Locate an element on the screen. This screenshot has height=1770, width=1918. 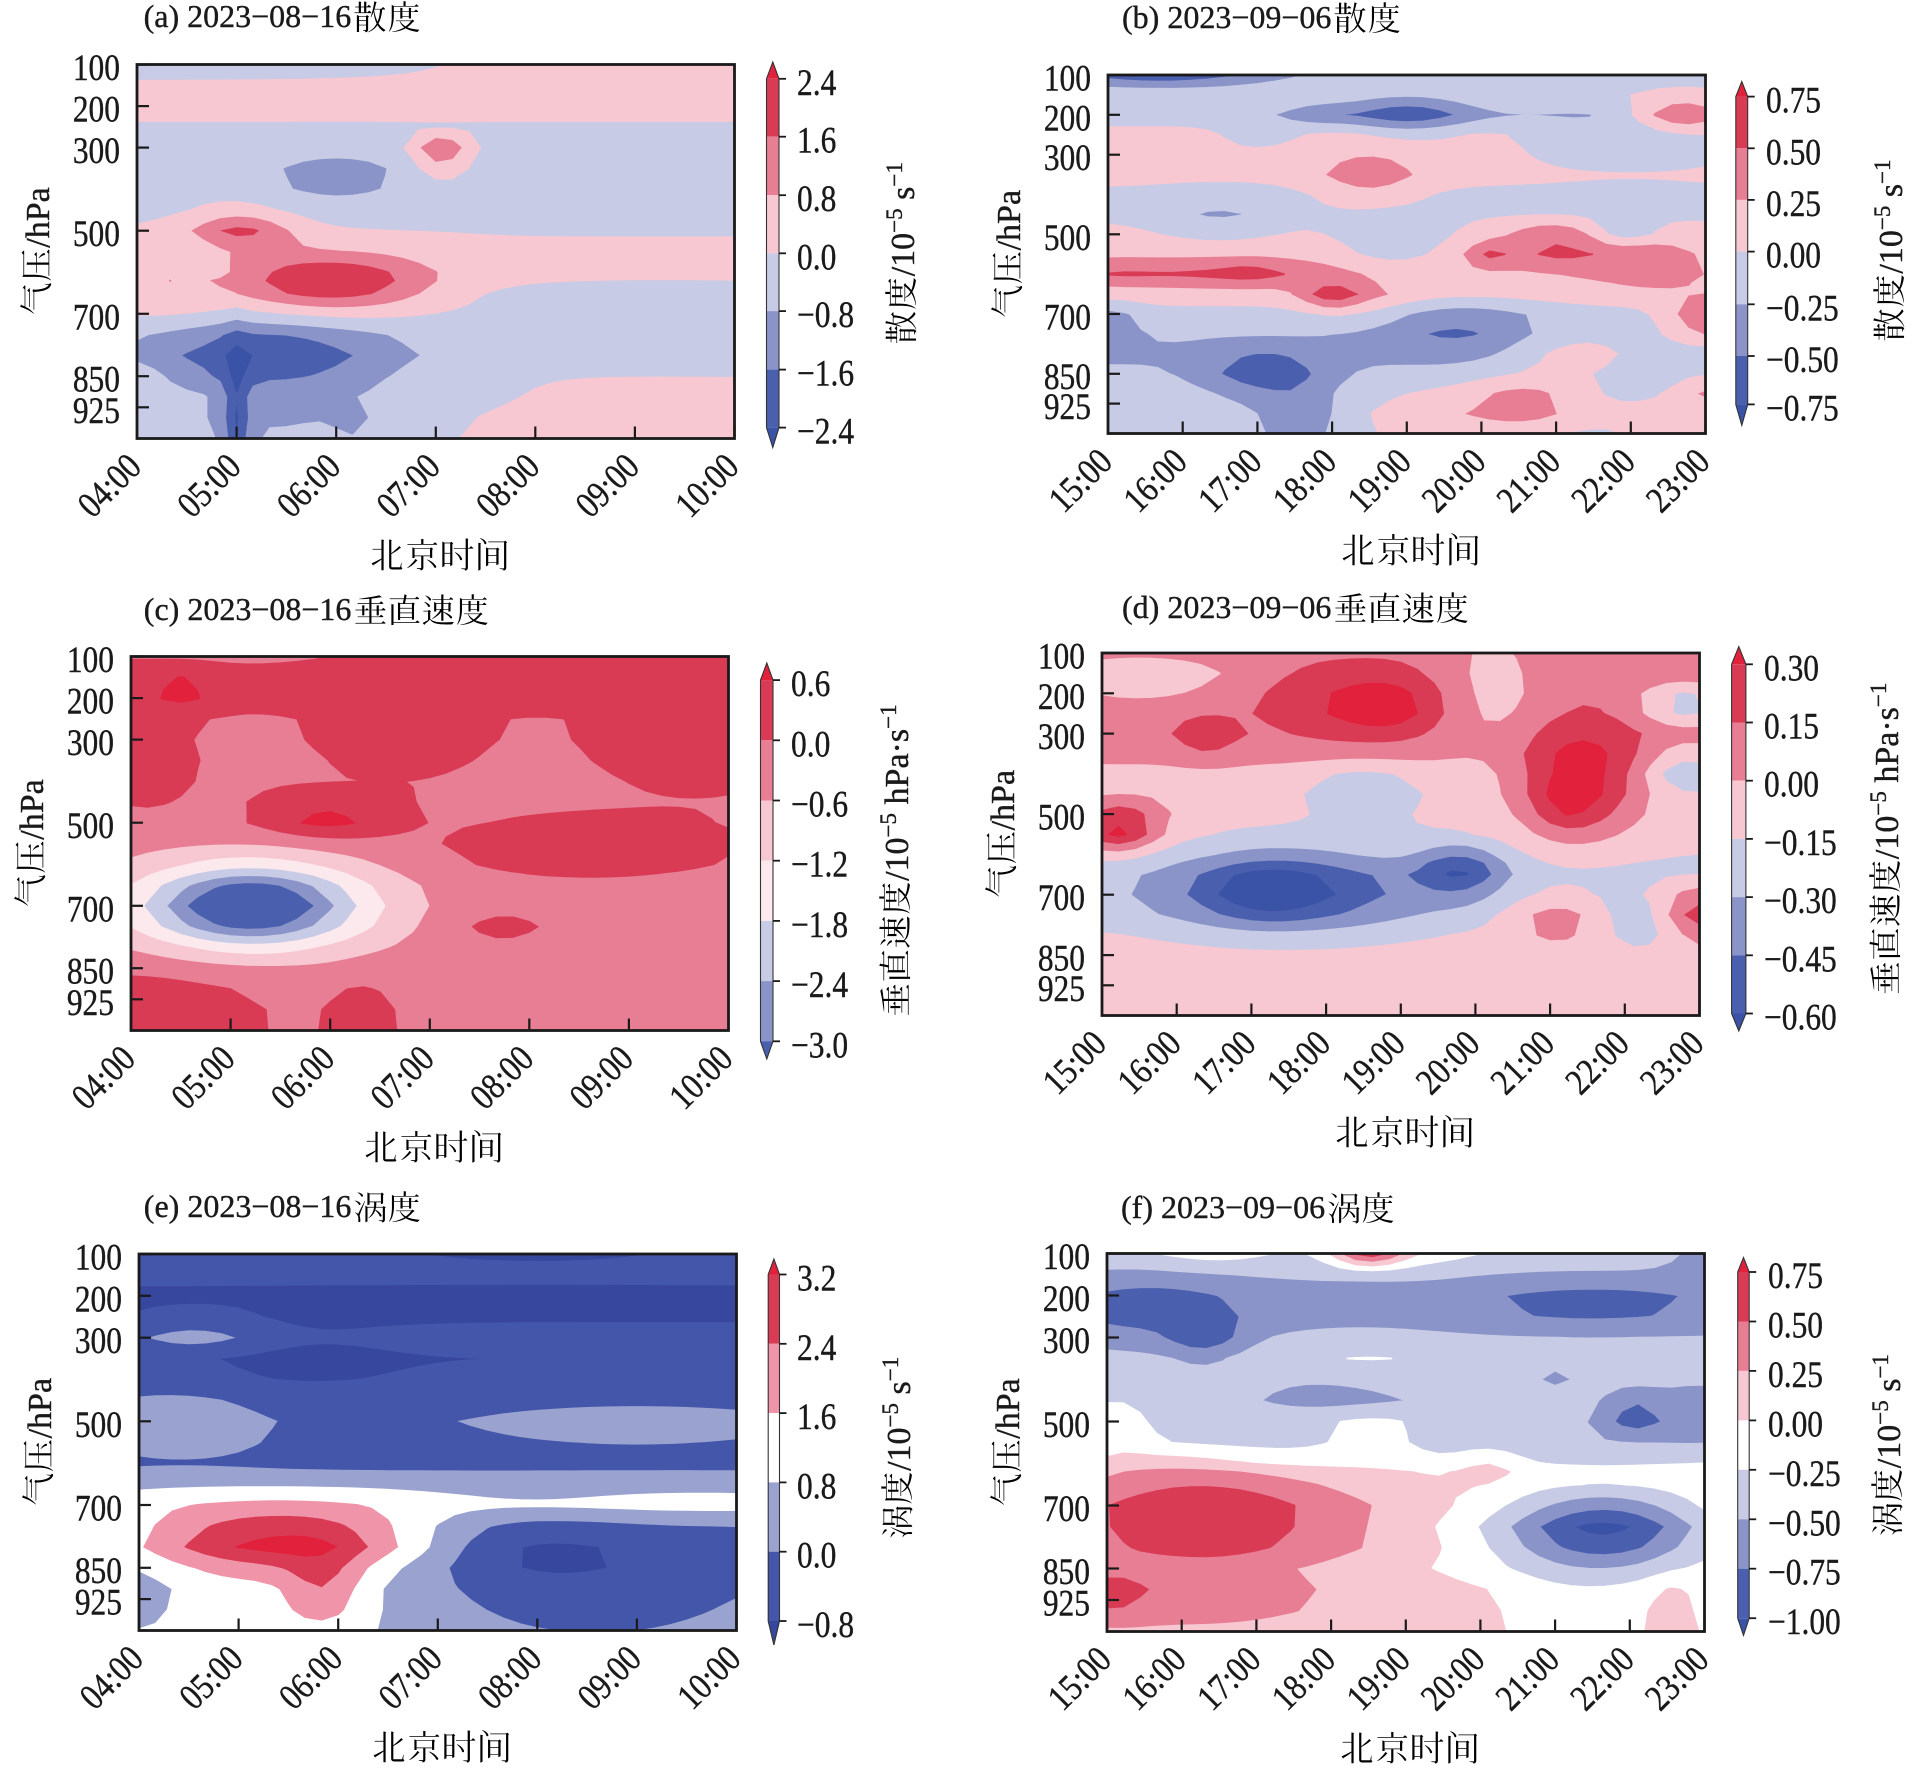
svg-text: (c) 2023−08−16 is located at coordinates (248, 609).